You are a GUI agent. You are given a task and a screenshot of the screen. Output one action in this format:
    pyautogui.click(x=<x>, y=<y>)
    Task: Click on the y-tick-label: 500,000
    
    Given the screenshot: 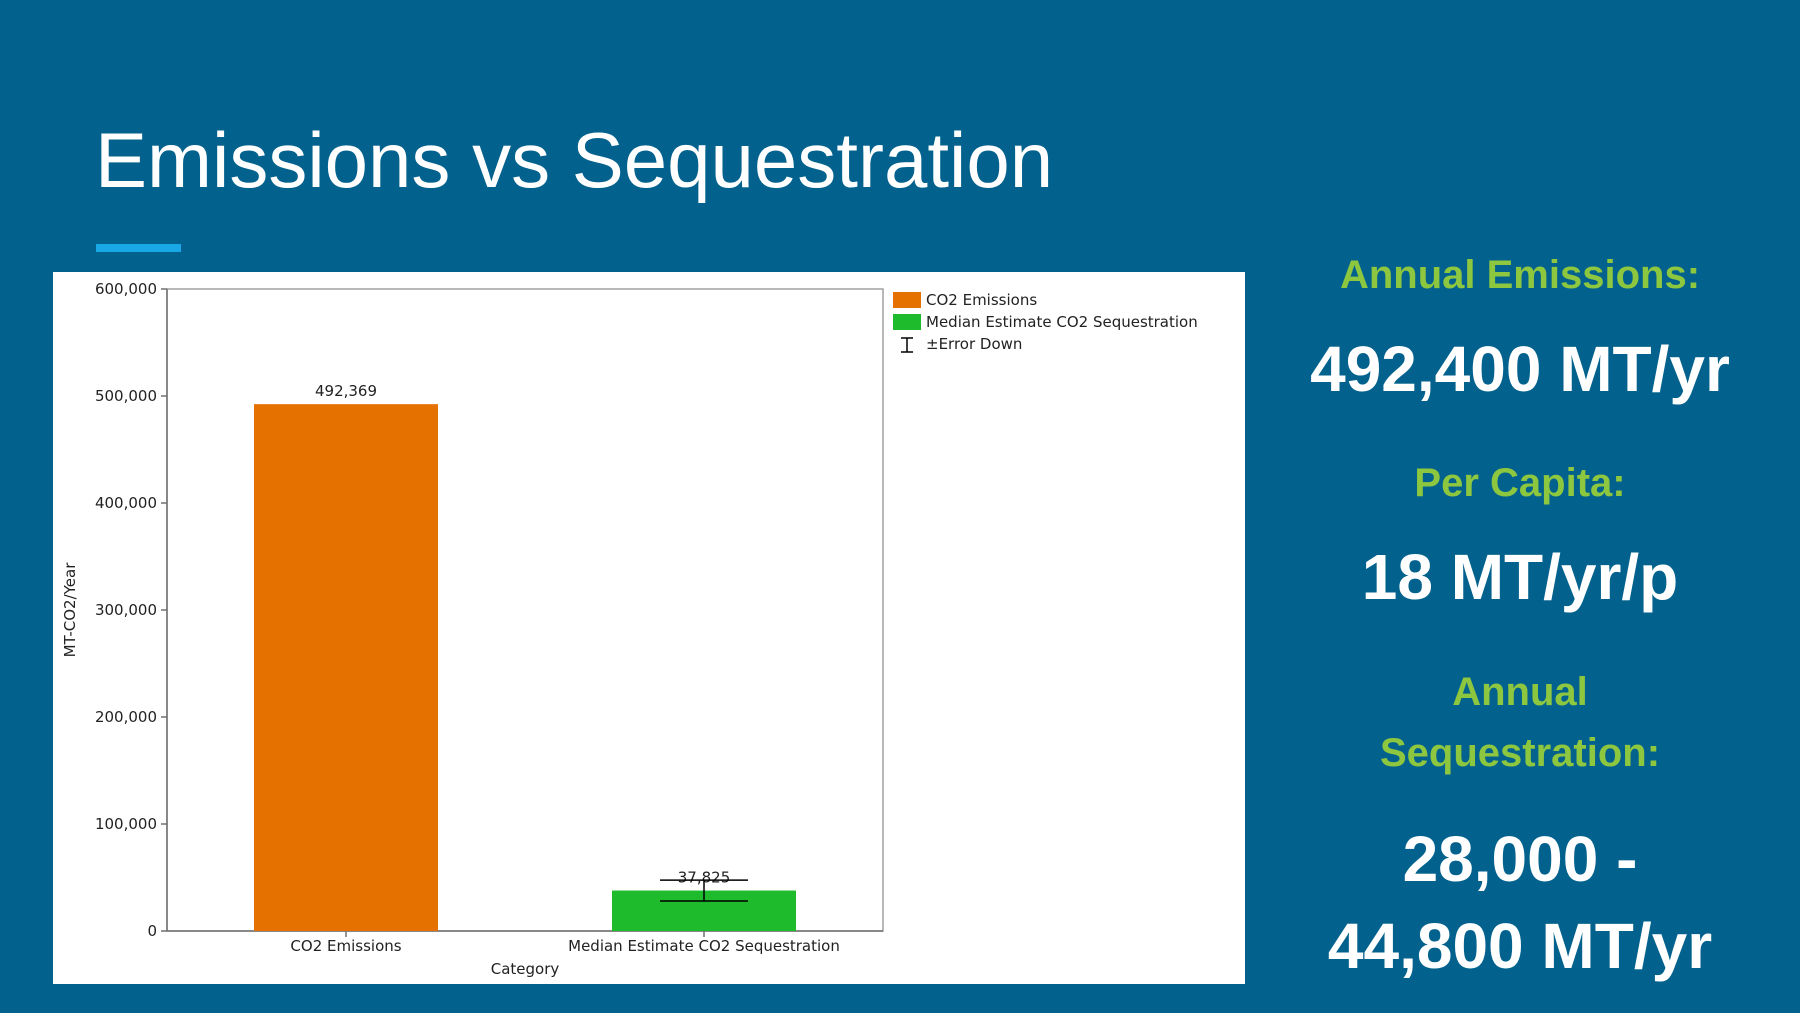 What is the action you would take?
    pyautogui.click(x=126, y=396)
    